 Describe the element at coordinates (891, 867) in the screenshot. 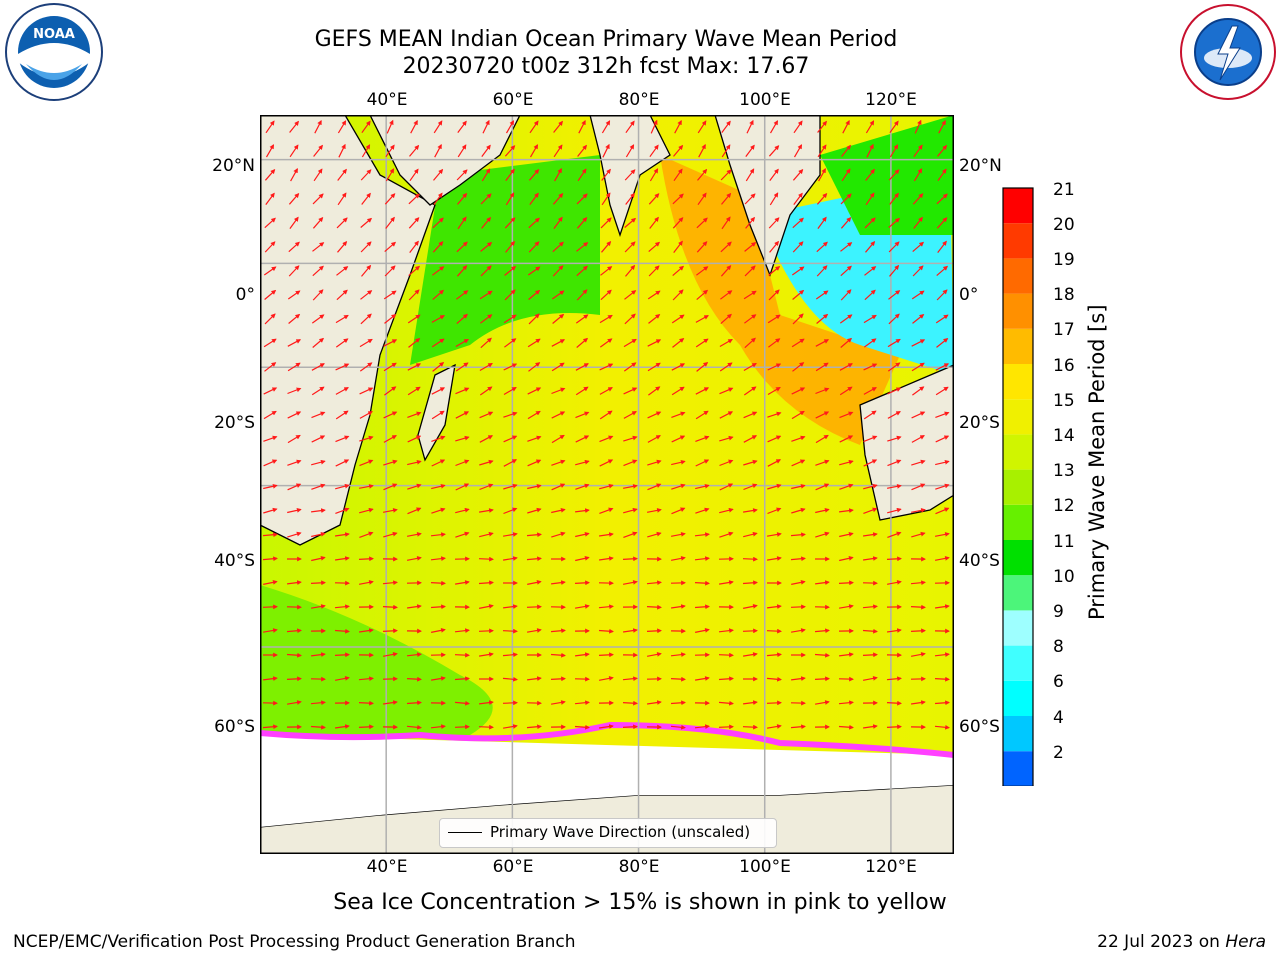

I see `lon-label-bottom: 120°E` at that location.